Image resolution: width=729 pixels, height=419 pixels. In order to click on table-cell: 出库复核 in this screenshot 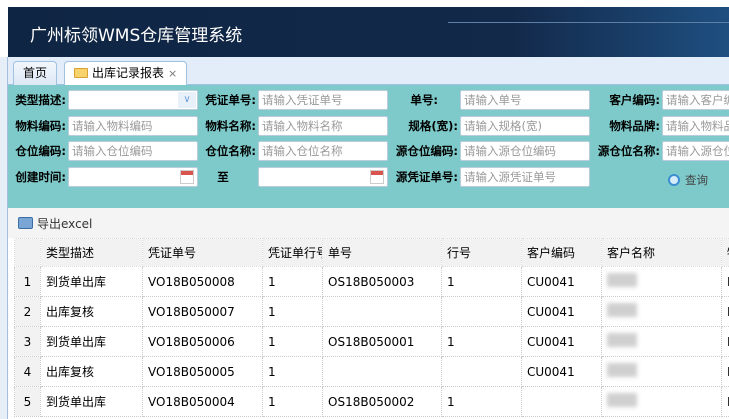, I will do `click(91, 311)`.